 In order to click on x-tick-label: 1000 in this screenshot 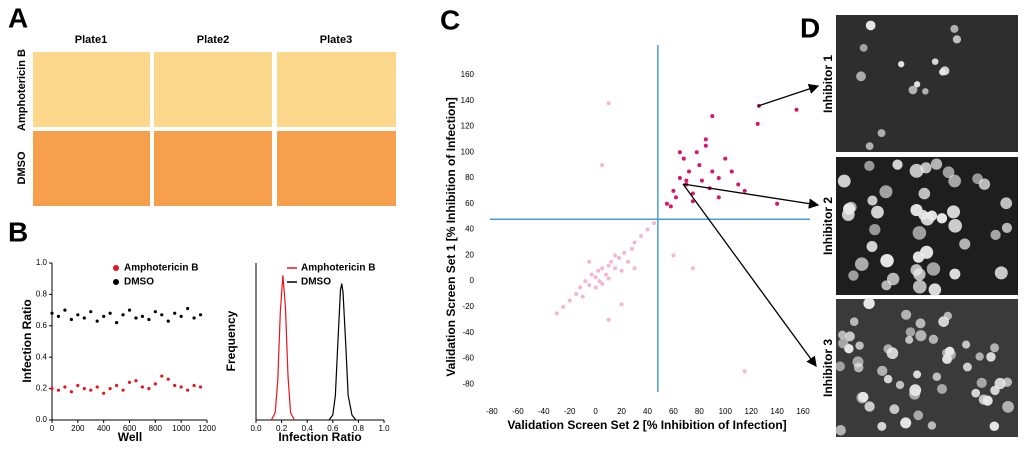, I will do `click(181, 428)`.